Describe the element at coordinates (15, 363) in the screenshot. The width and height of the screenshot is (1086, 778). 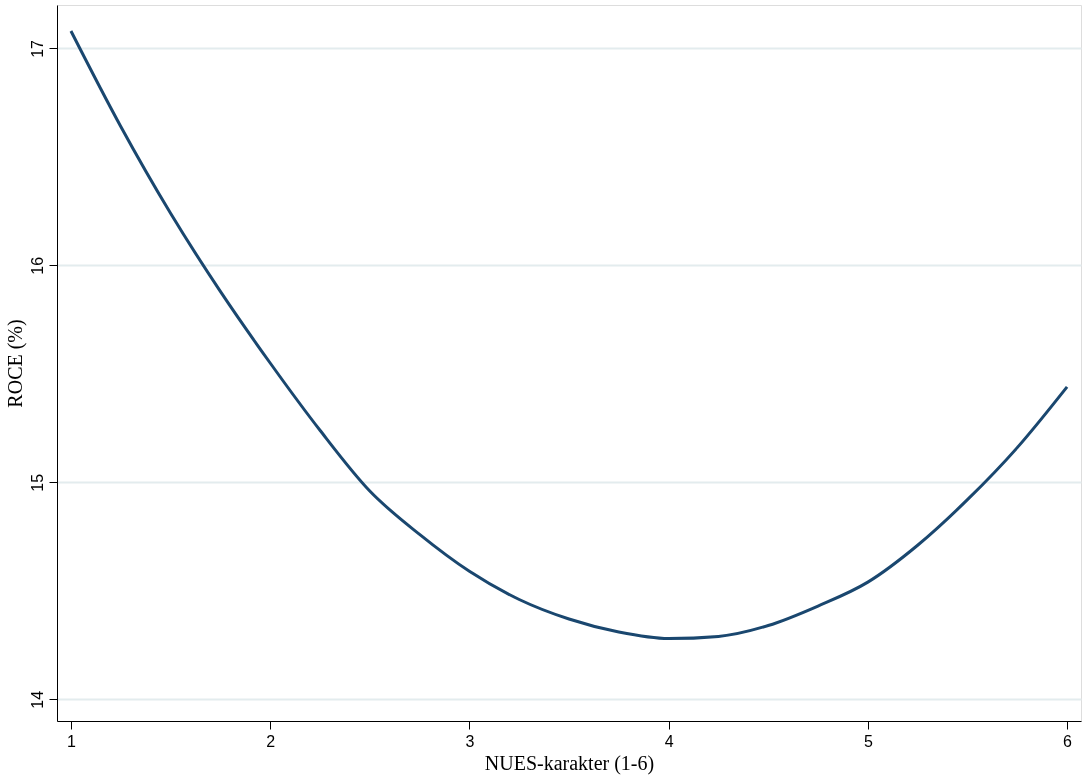
I see `y-axis-title: ROCE (%)` at that location.